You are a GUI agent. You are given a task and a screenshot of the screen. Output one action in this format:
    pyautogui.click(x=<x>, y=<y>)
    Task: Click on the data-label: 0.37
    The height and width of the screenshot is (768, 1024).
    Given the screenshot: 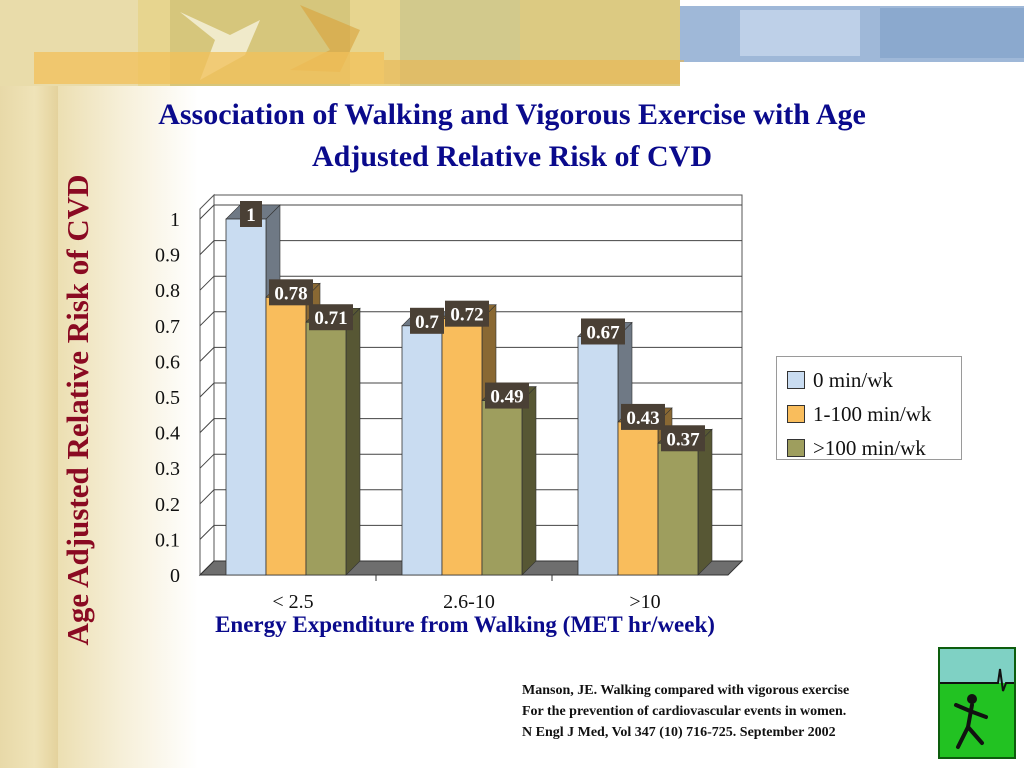 What is the action you would take?
    pyautogui.click(x=683, y=439)
    